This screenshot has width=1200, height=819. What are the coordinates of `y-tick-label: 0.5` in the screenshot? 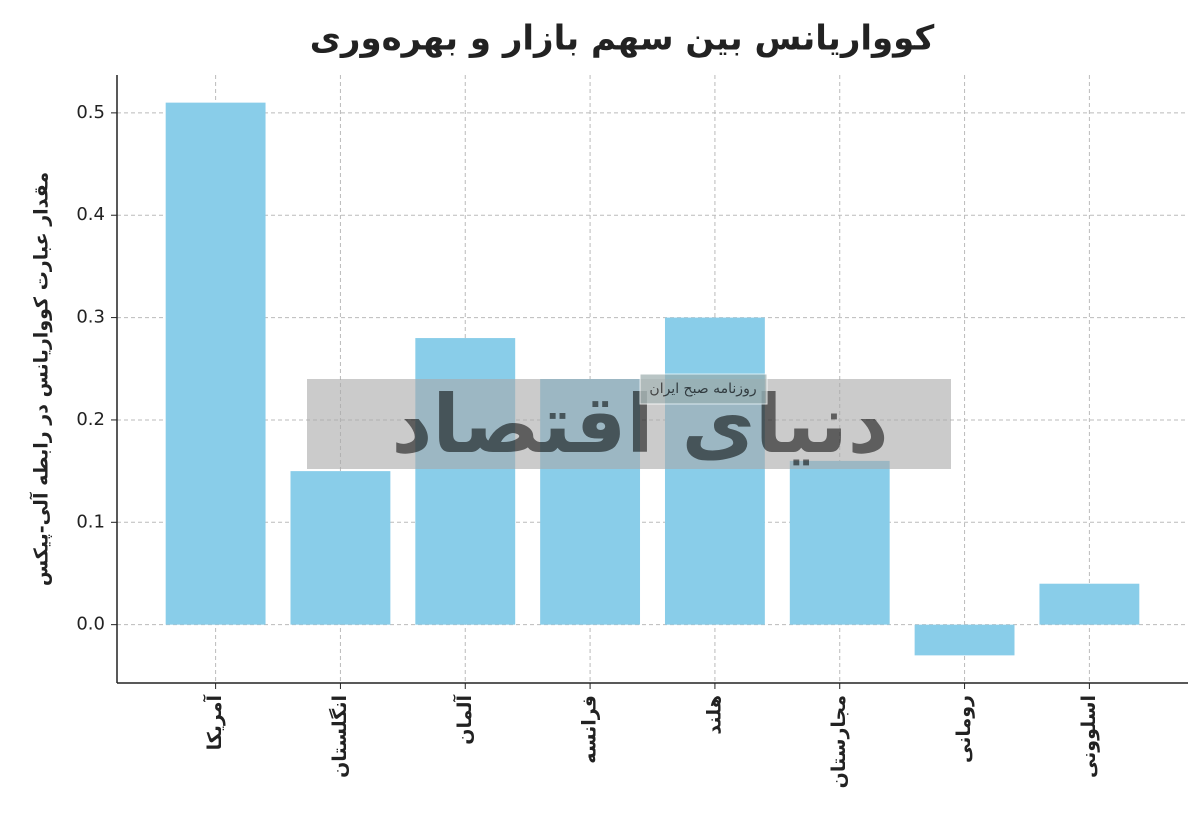 It's located at (90, 112).